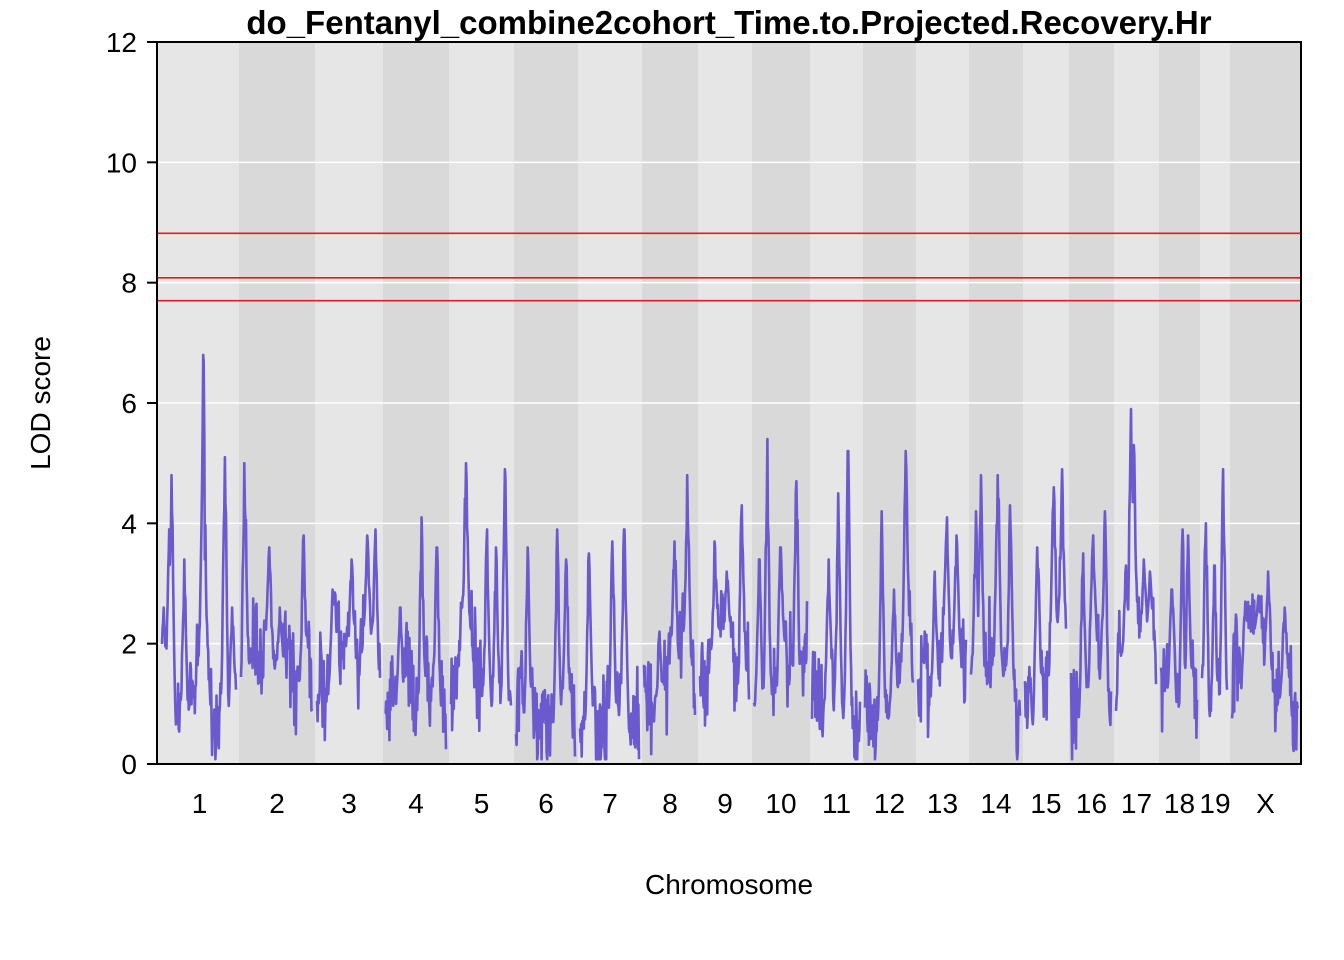 This screenshot has height=960, width=1344. What do you see at coordinates (670, 803) in the screenshot?
I see `chromosome-label-8: 8` at bounding box center [670, 803].